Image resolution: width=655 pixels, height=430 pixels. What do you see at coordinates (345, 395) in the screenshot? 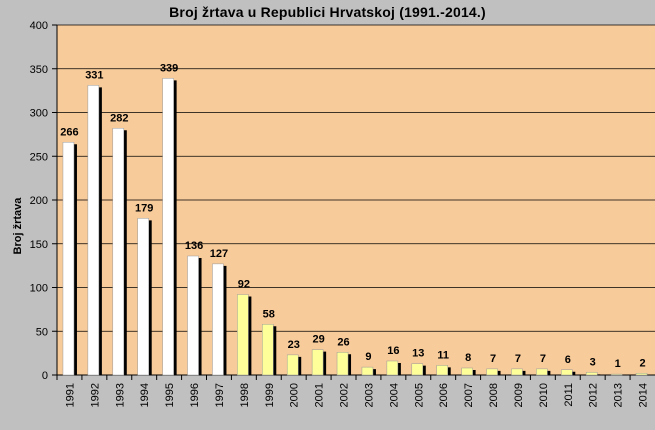
I see `x-tick-label: 2002` at bounding box center [345, 395].